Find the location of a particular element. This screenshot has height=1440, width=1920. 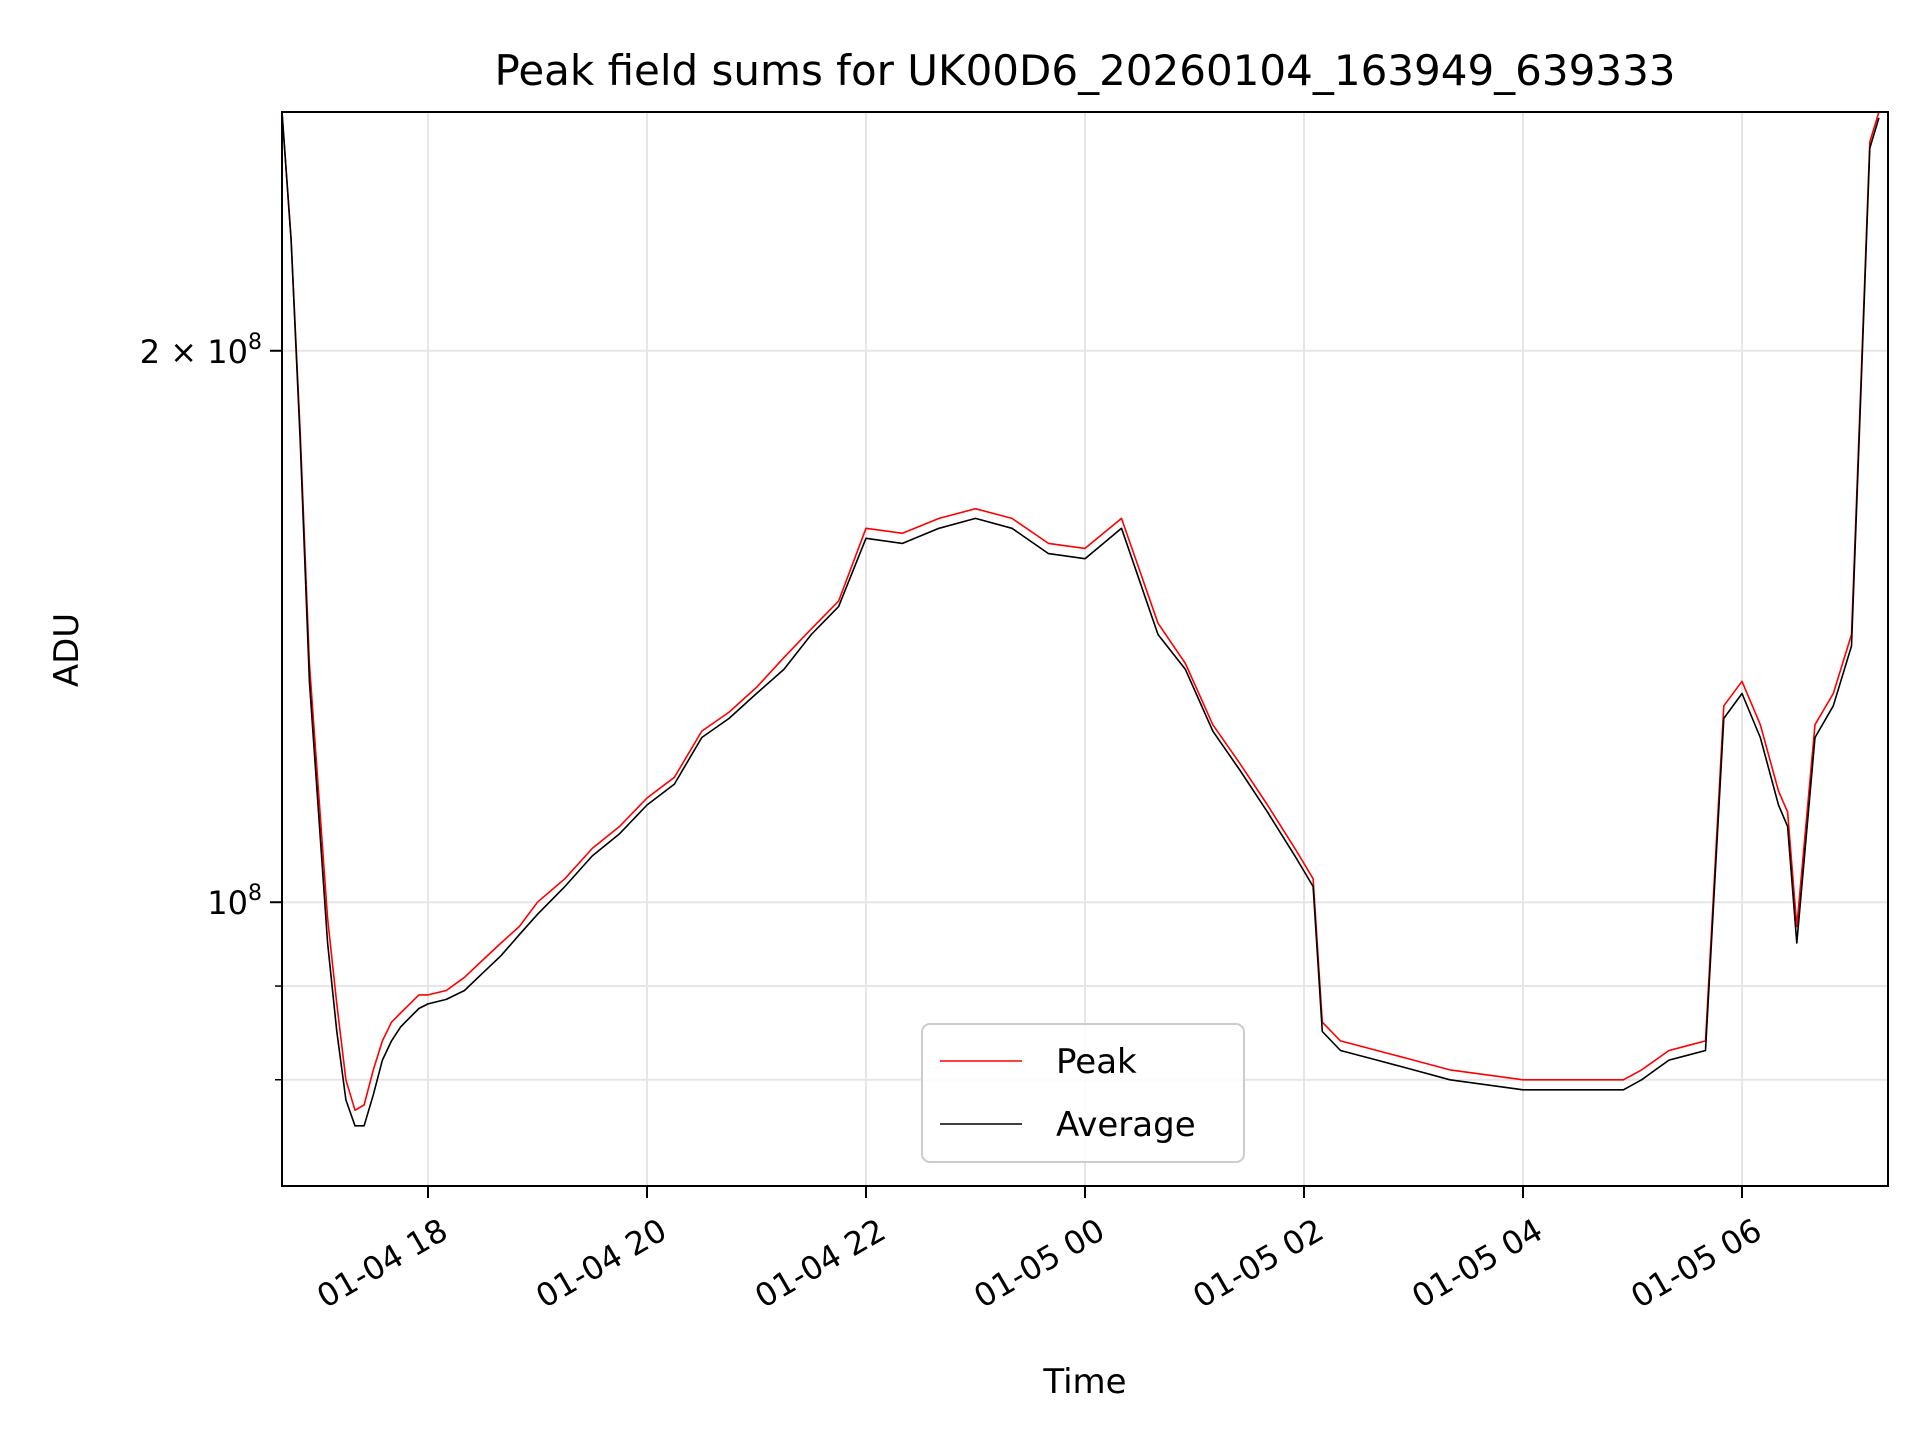

y-tick-label: 108 is located at coordinates (234, 901).